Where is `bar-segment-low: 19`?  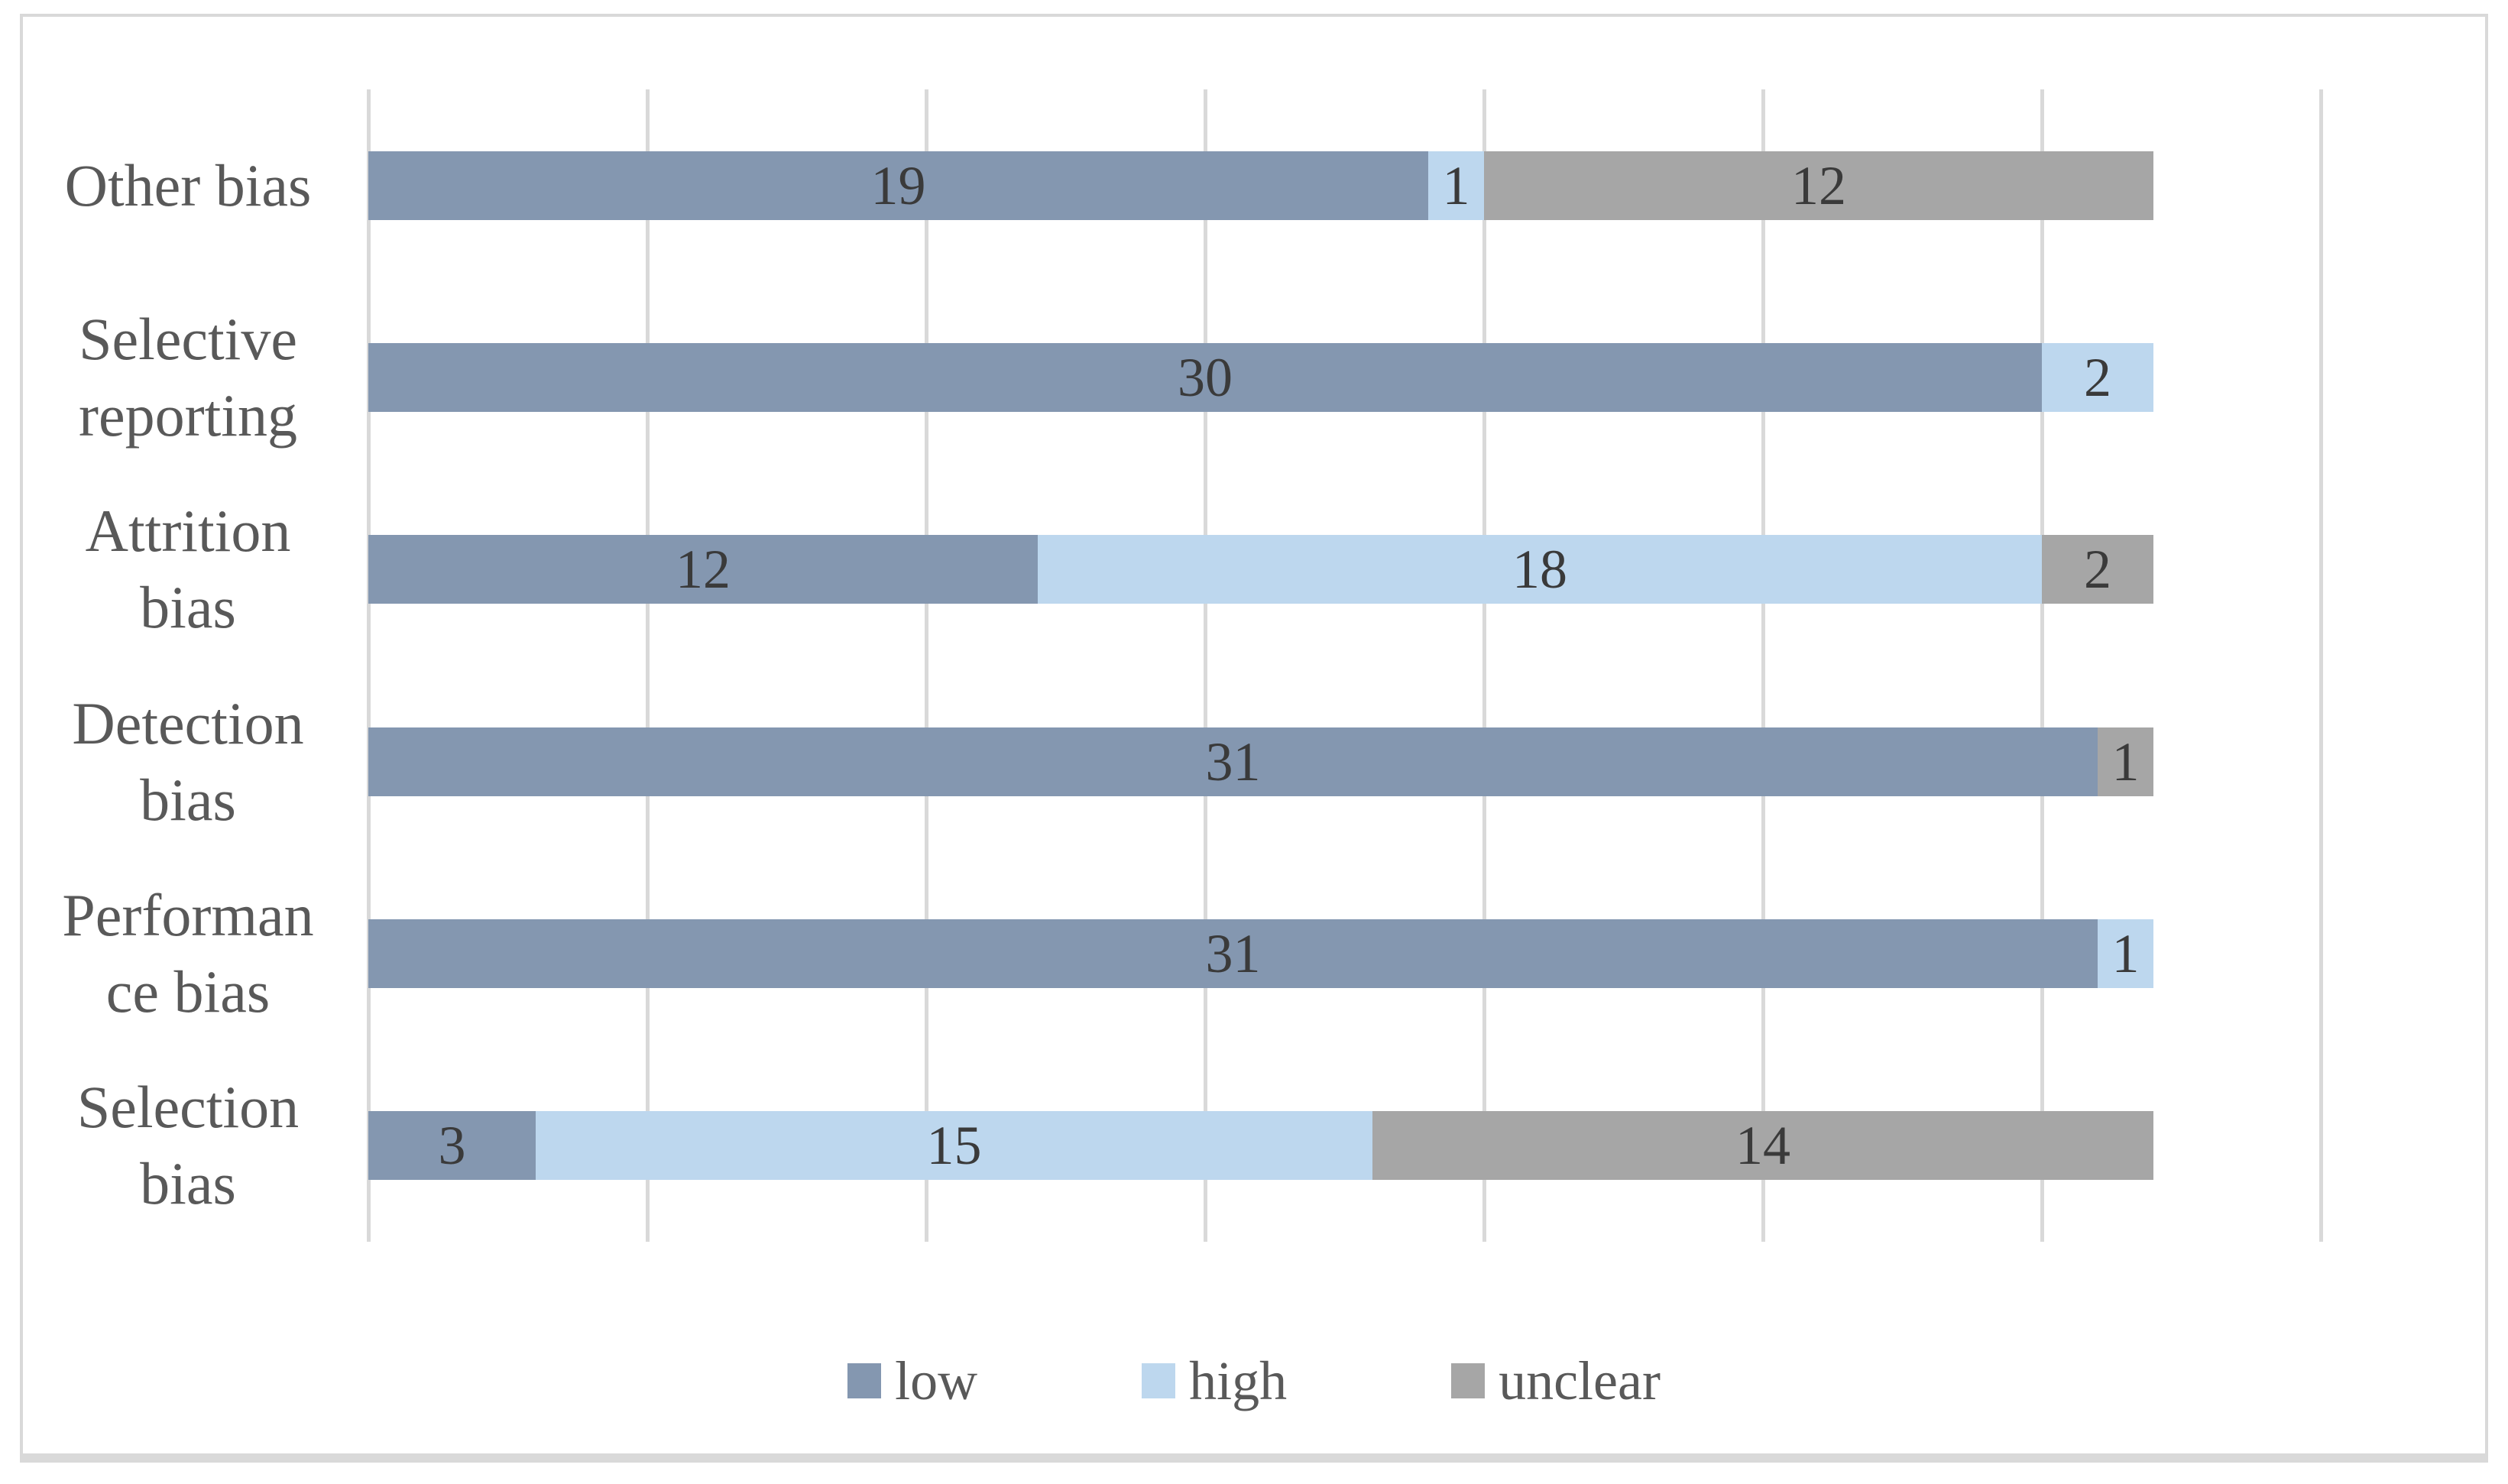
bar-segment-low: 19 is located at coordinates (898, 186).